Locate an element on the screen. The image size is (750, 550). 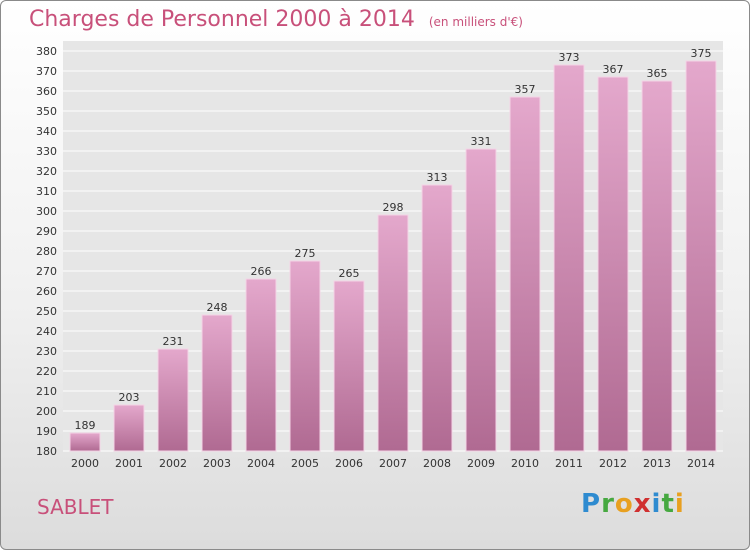
proxiti-logo: Proxiti is located at coordinates (633, 504).